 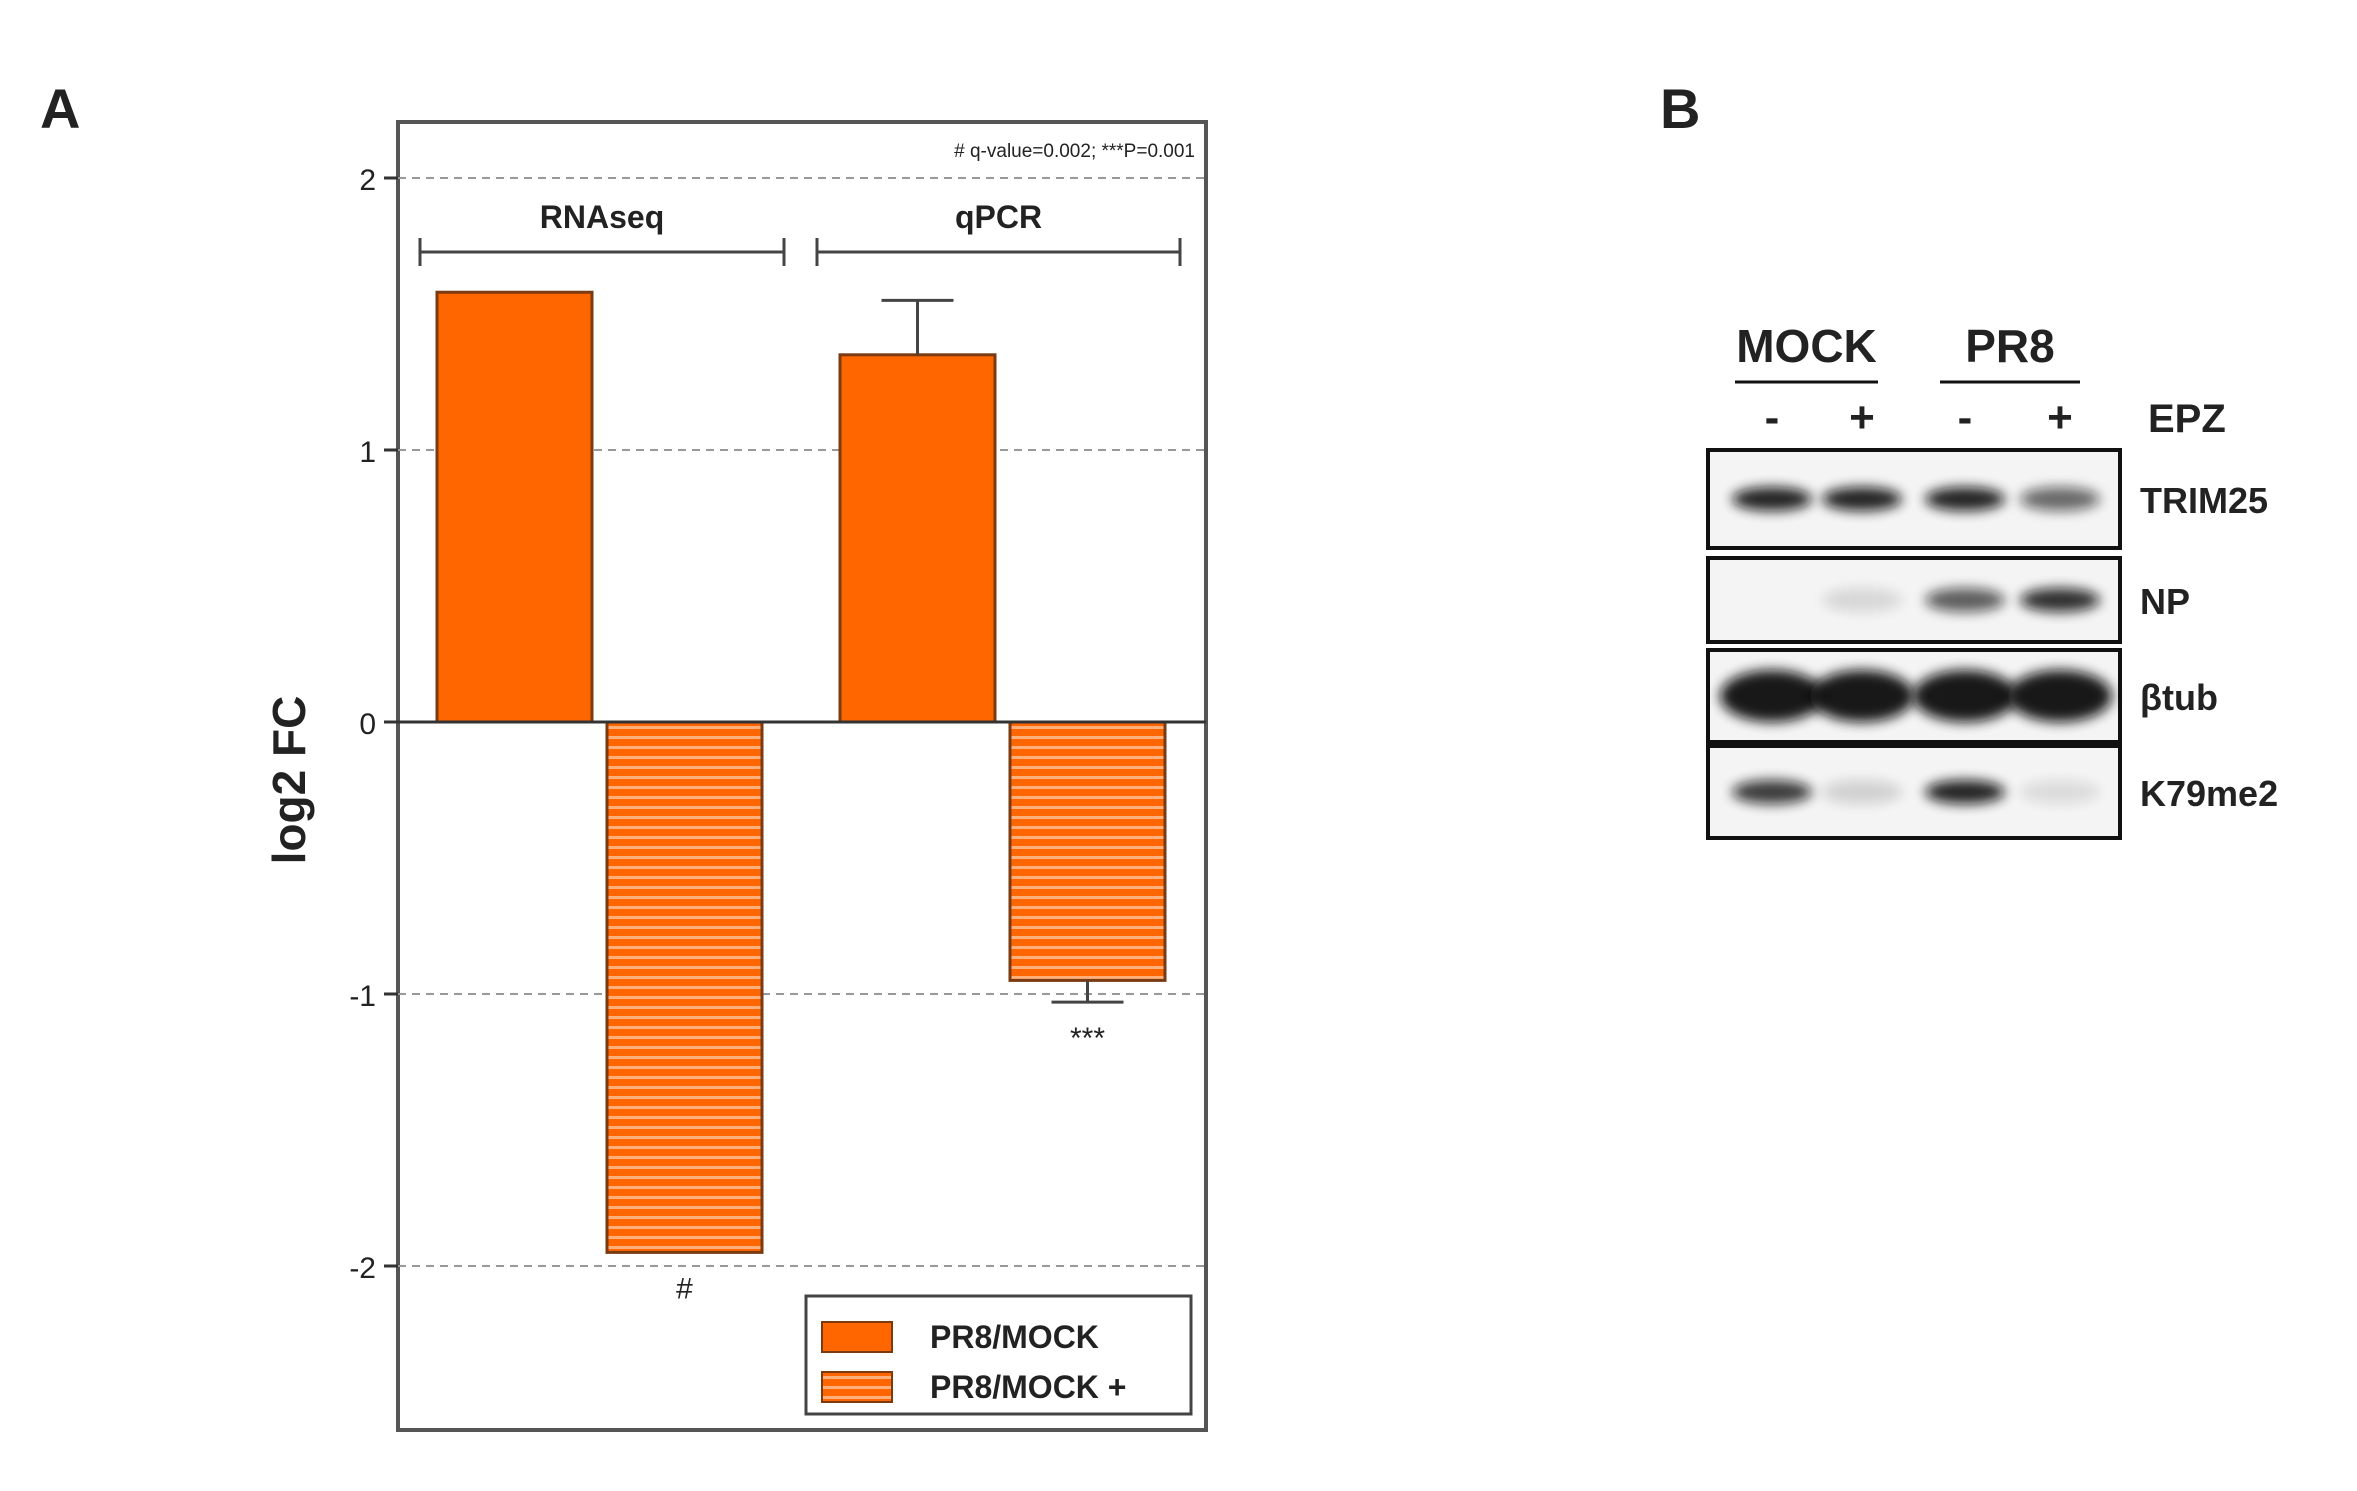 What do you see at coordinates (917, 538) in the screenshot?
I see `bar-qpcr-pr8-mock` at bounding box center [917, 538].